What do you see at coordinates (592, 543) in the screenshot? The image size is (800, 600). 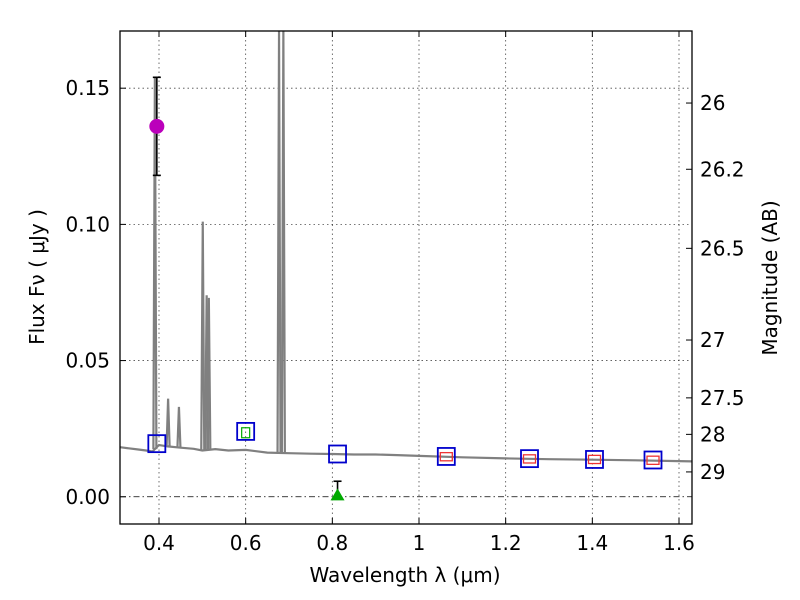 I see `x-tick-label: 1.4` at bounding box center [592, 543].